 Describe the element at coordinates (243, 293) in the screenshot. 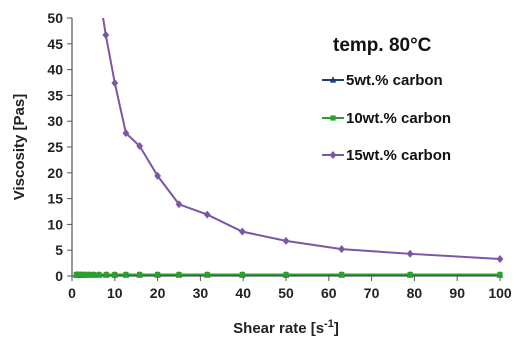

I see `x-tick-label: 40` at that location.